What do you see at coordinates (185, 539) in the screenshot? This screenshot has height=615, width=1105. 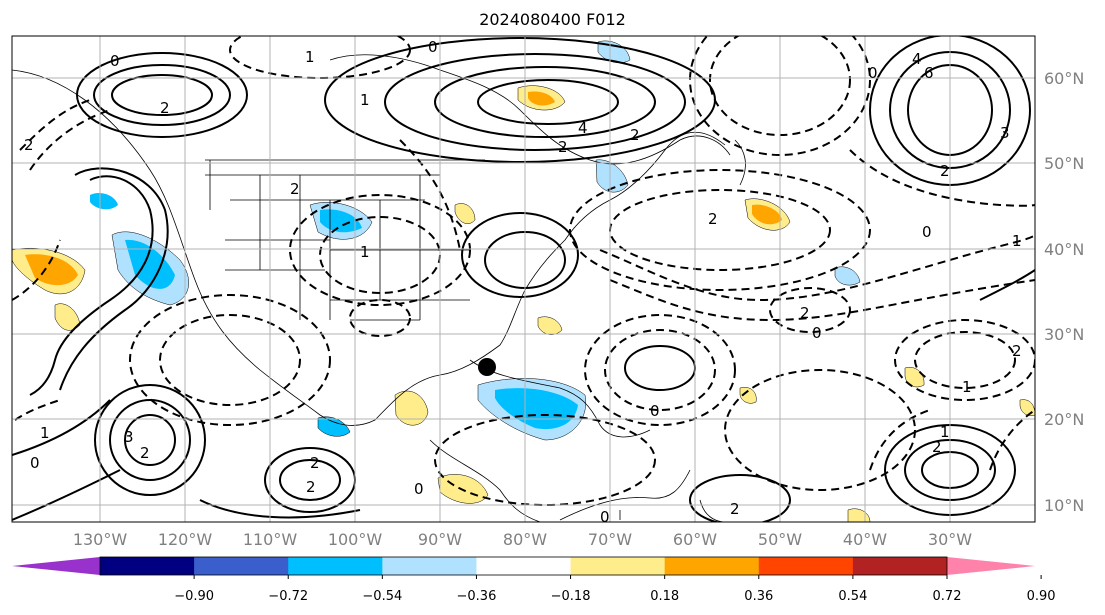 I see `lon-label: 120°W` at bounding box center [185, 539].